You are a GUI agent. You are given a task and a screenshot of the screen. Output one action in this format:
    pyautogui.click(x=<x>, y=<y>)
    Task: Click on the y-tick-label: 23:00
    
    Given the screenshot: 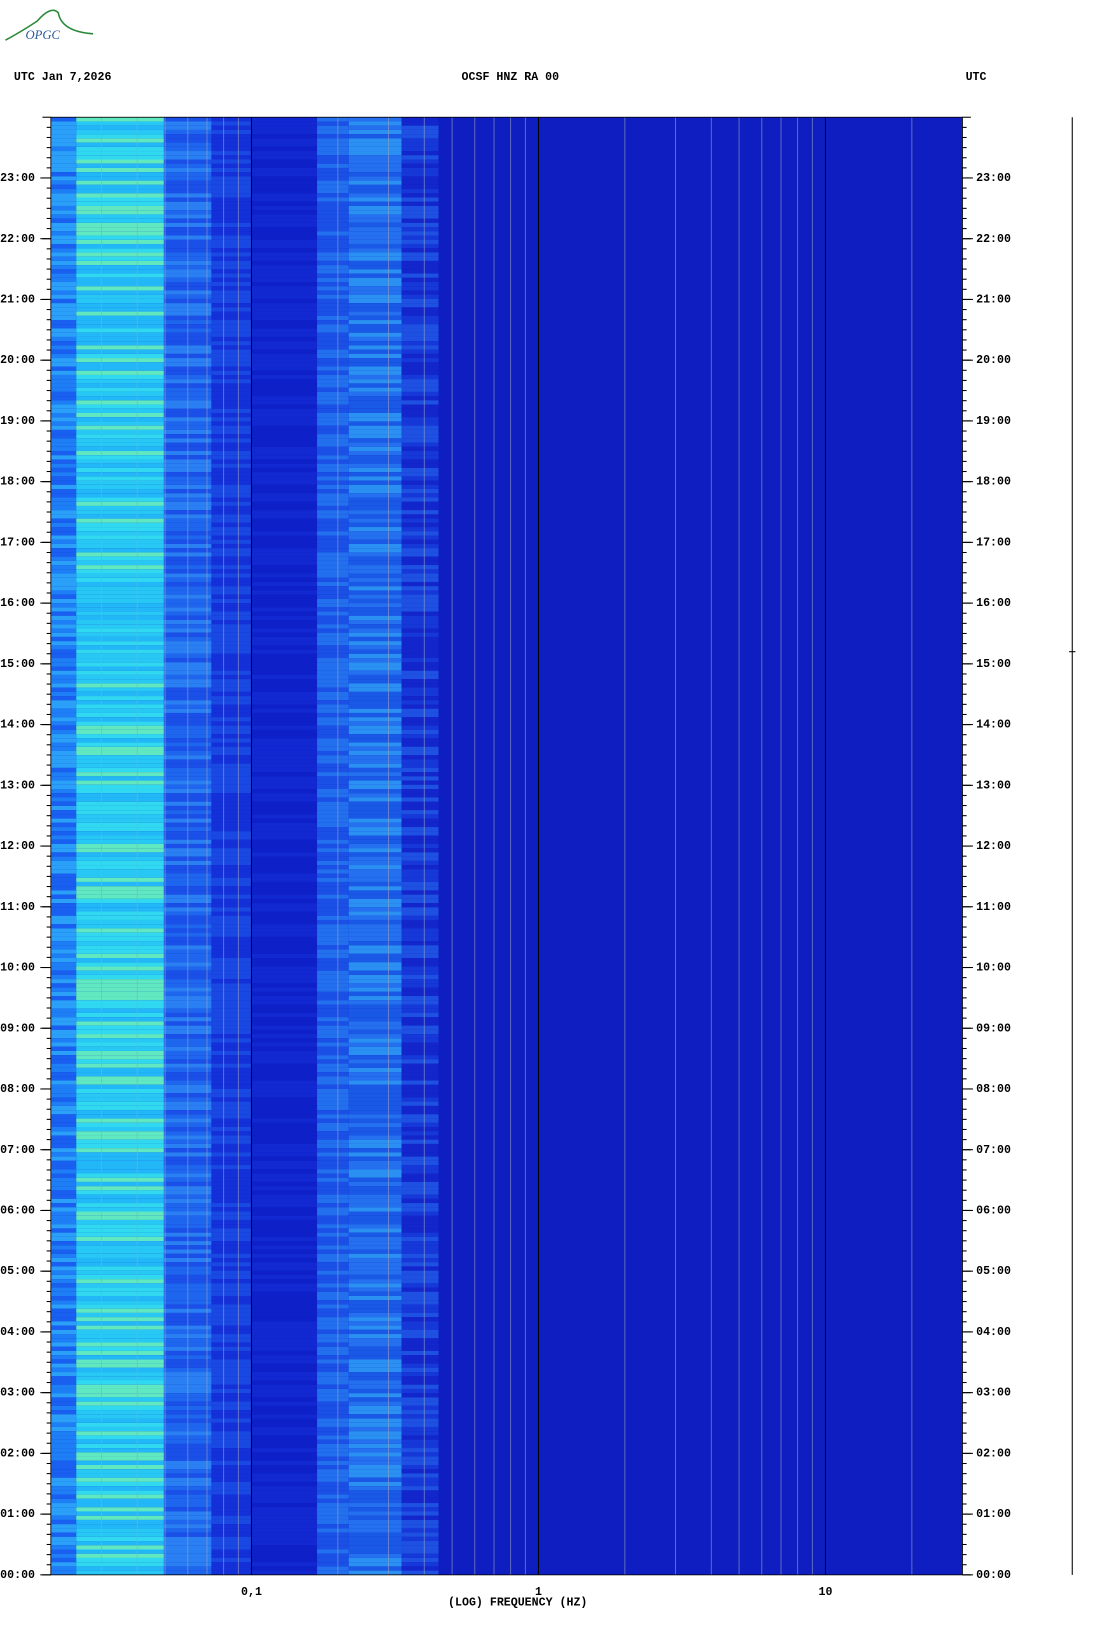 What is the action you would take?
    pyautogui.click(x=993, y=178)
    